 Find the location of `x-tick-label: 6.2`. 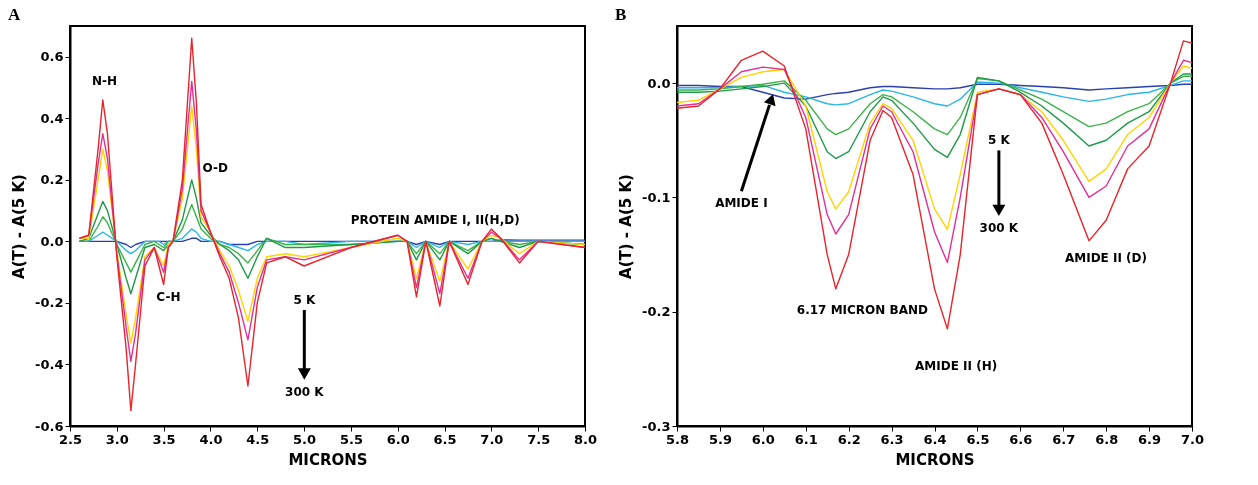

x-tick-label: 6.2 is located at coordinates (849, 439).